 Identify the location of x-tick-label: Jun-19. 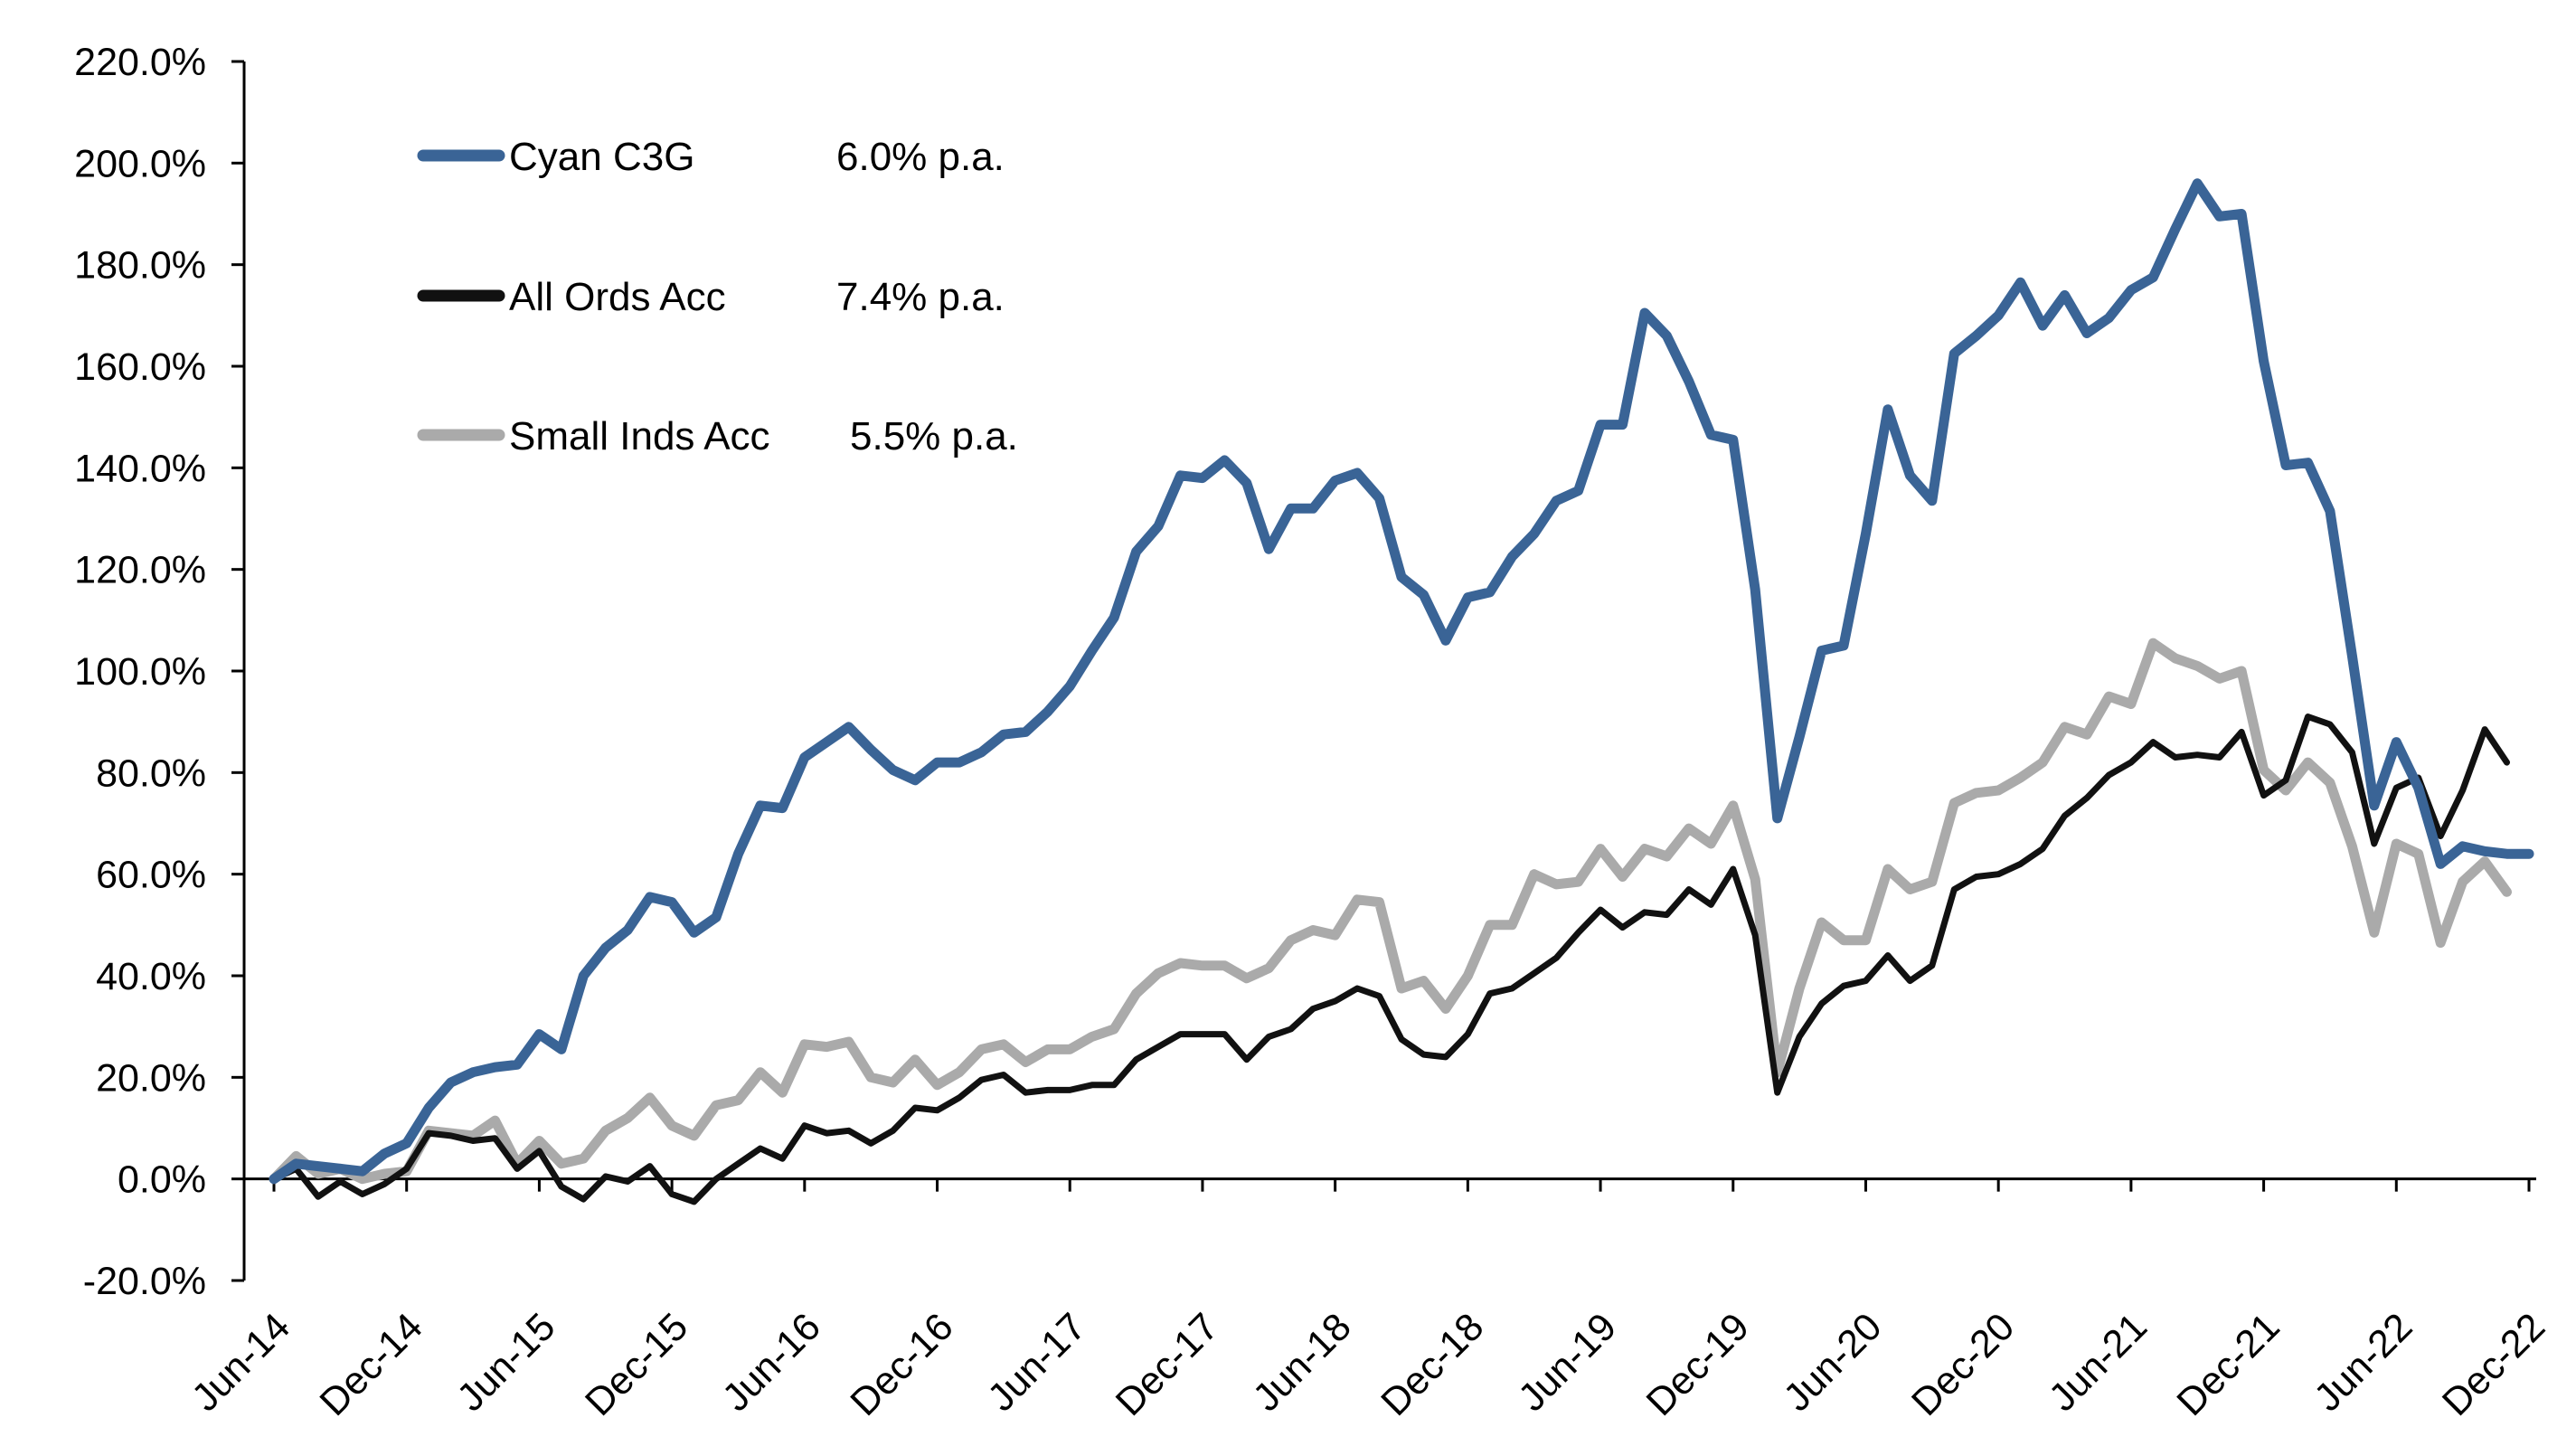
(1567, 1362).